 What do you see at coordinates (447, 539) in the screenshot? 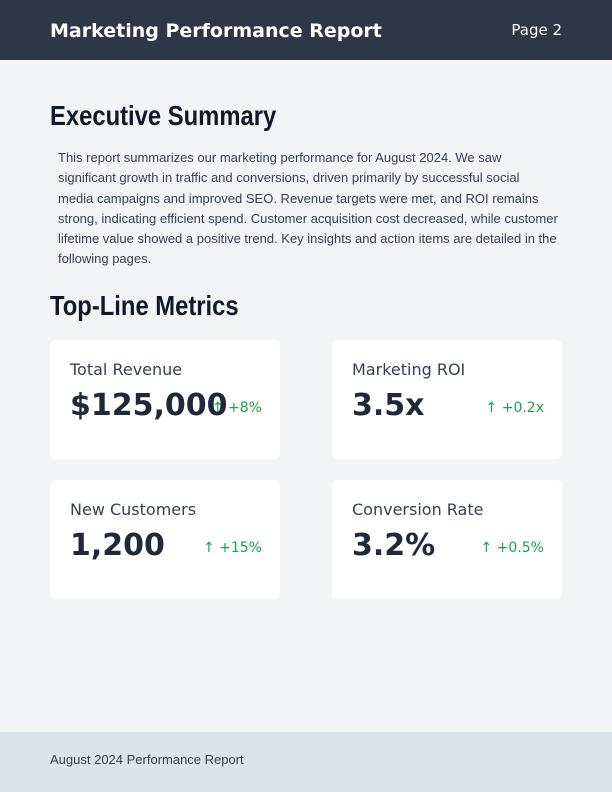
I see `metric-card: Conversion Rate 3.2% +0.5%` at bounding box center [447, 539].